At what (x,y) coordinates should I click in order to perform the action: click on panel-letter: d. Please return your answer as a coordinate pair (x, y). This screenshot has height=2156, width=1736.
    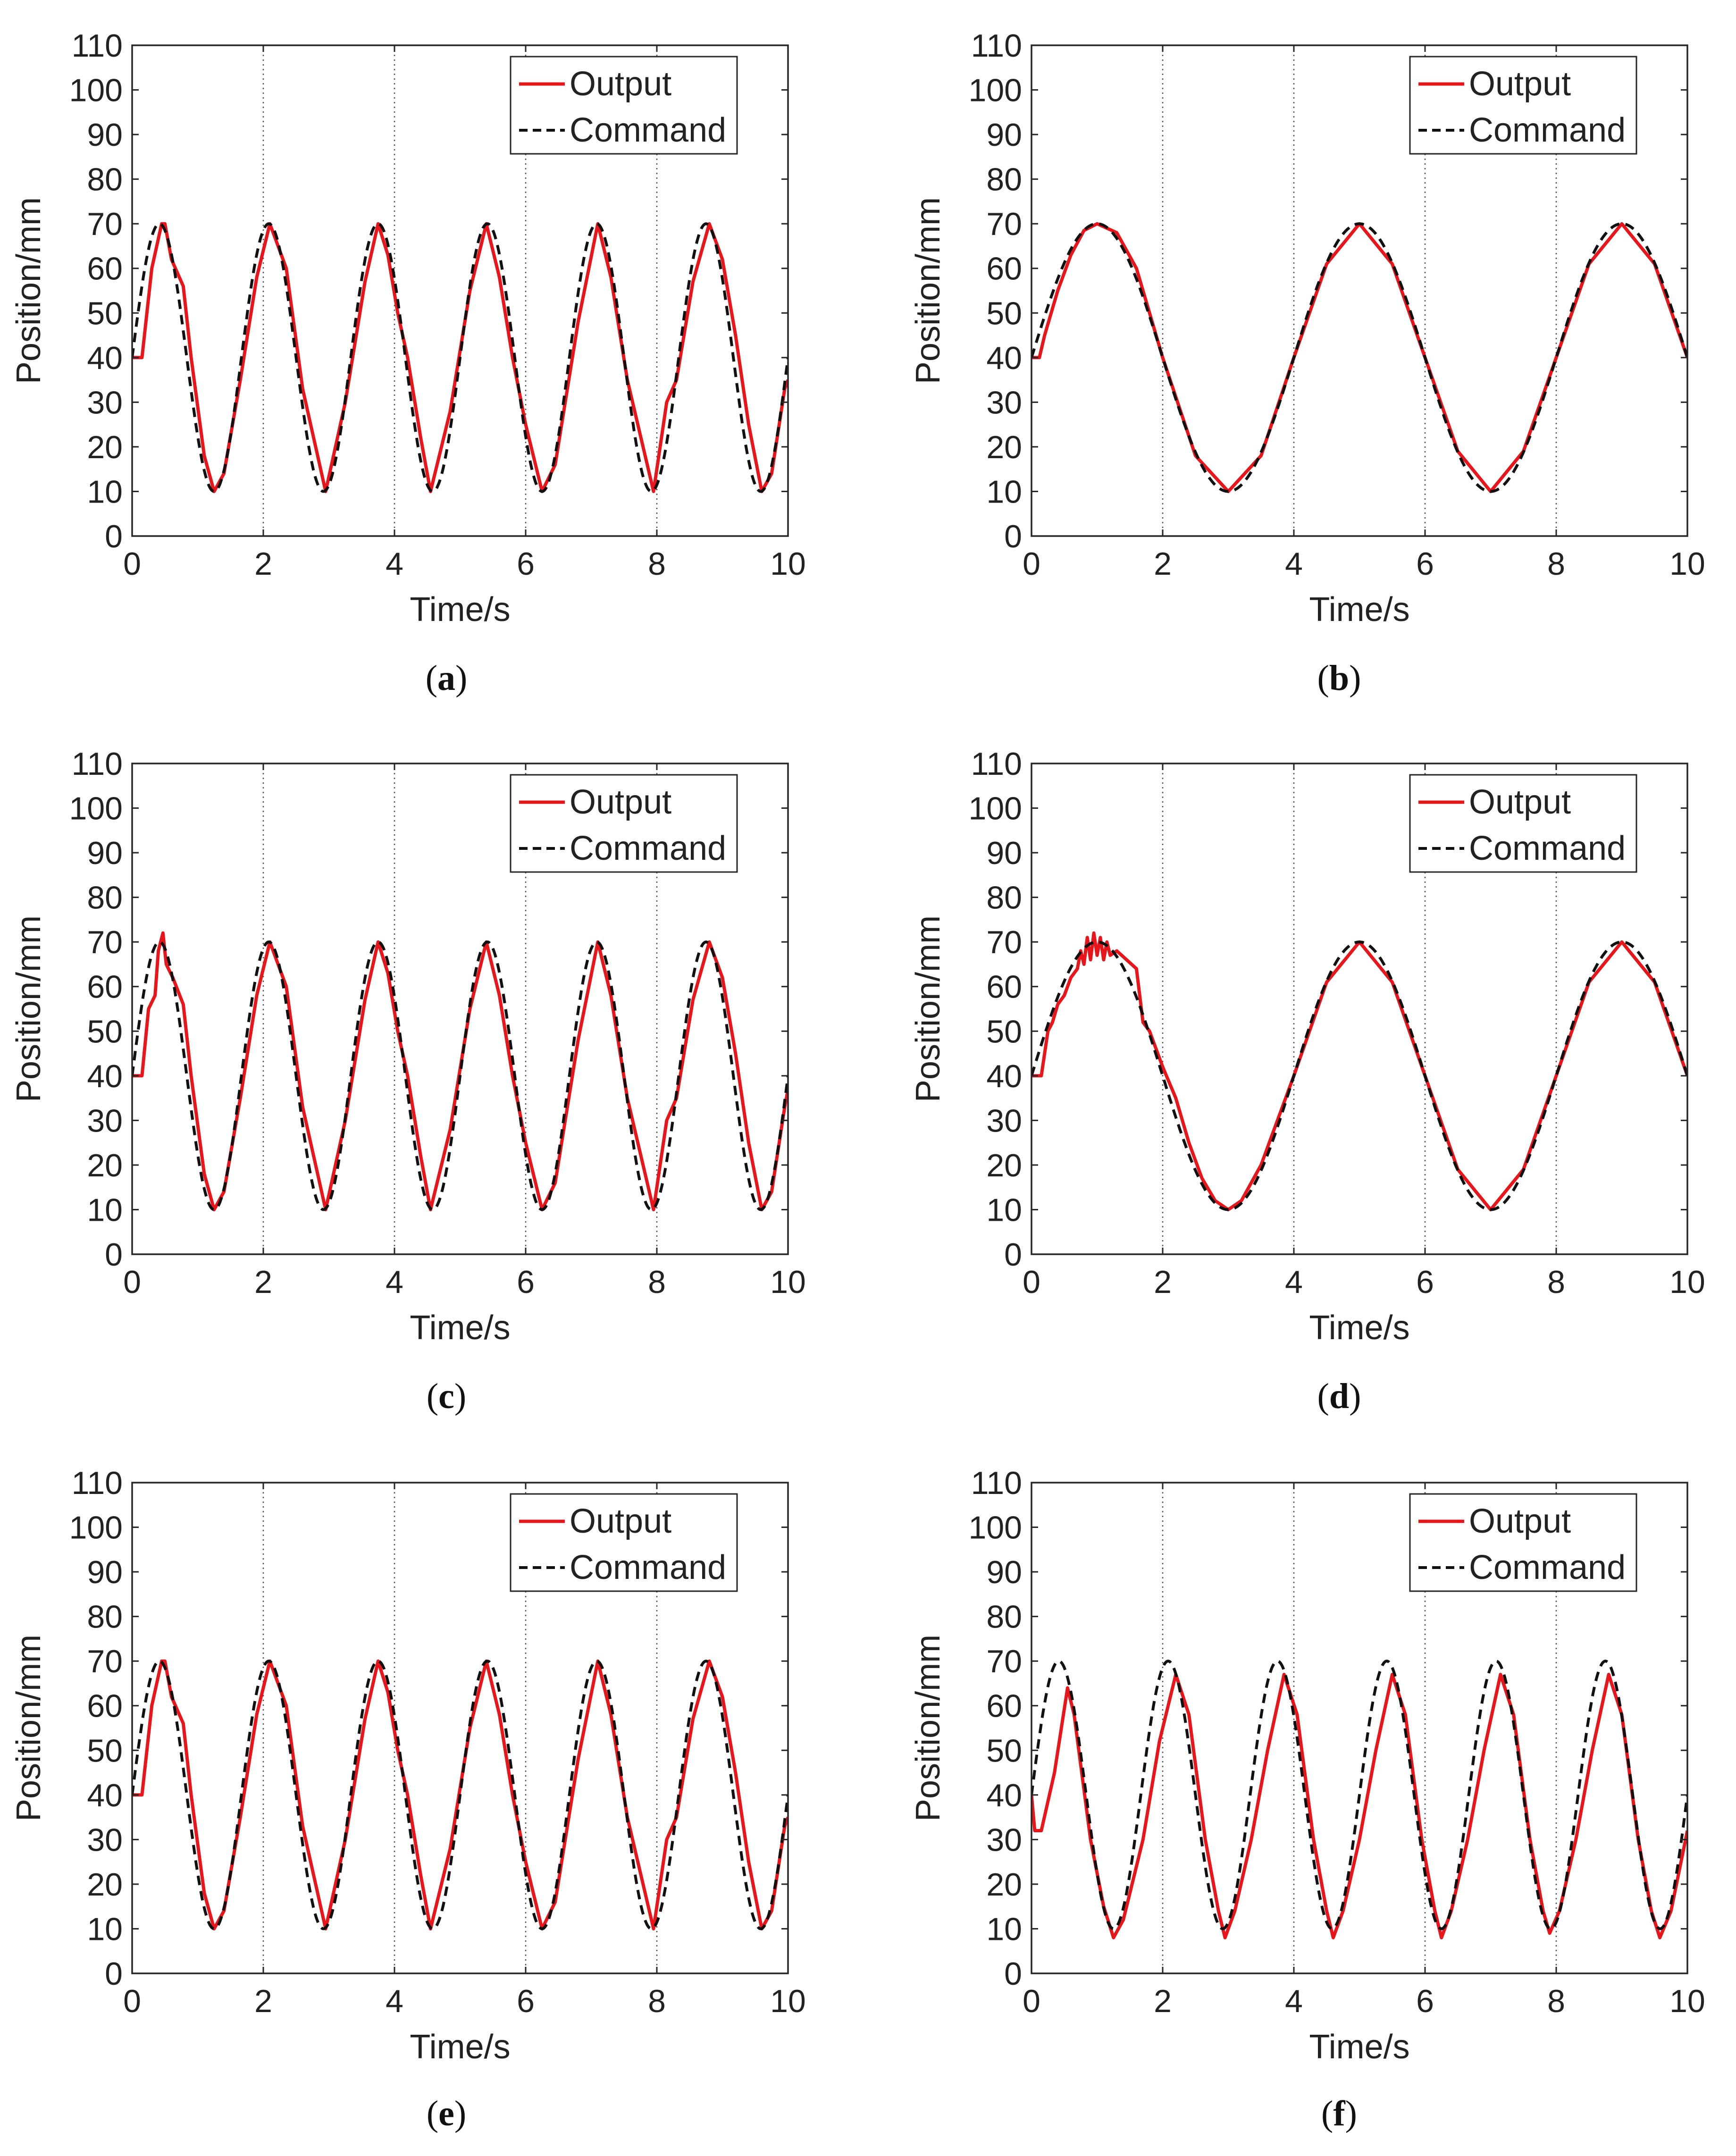
    Looking at the image, I should click on (1339, 1396).